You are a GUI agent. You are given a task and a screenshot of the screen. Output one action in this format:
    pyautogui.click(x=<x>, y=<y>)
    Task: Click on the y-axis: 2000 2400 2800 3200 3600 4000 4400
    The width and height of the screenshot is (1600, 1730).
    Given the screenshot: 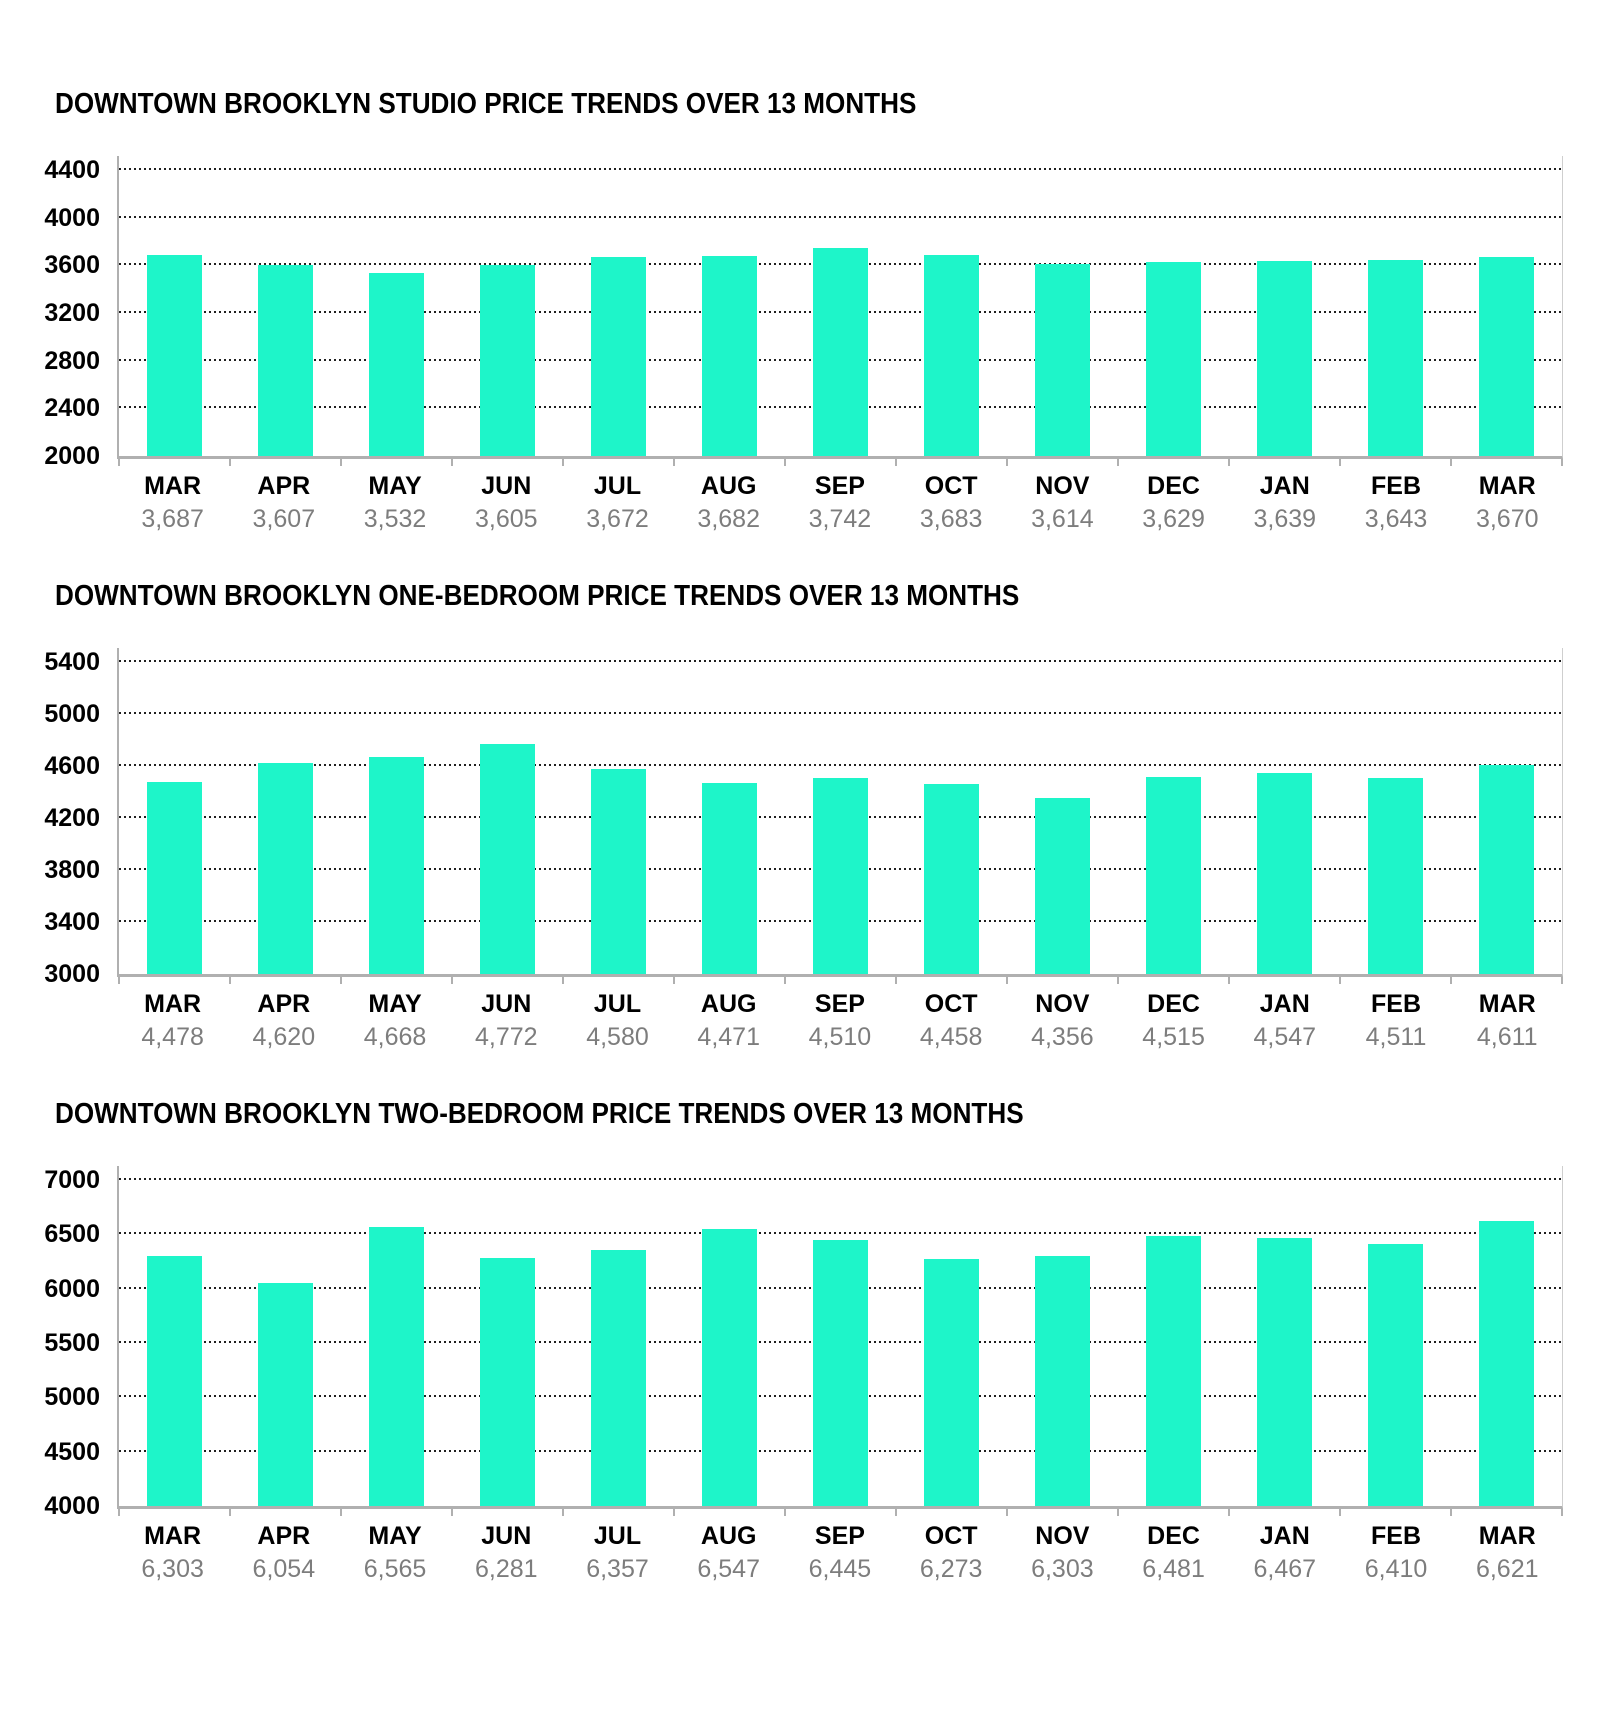 What is the action you would take?
    pyautogui.click(x=68, y=312)
    